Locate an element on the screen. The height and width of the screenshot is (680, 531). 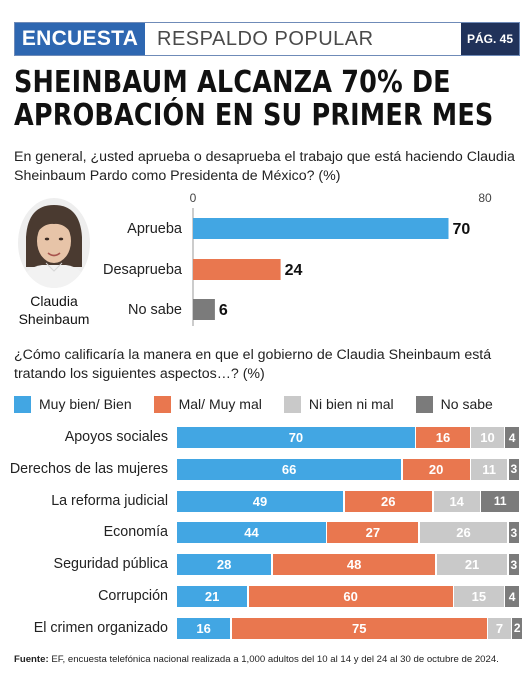
legend-item: No sabe is located at coordinates (454, 404).